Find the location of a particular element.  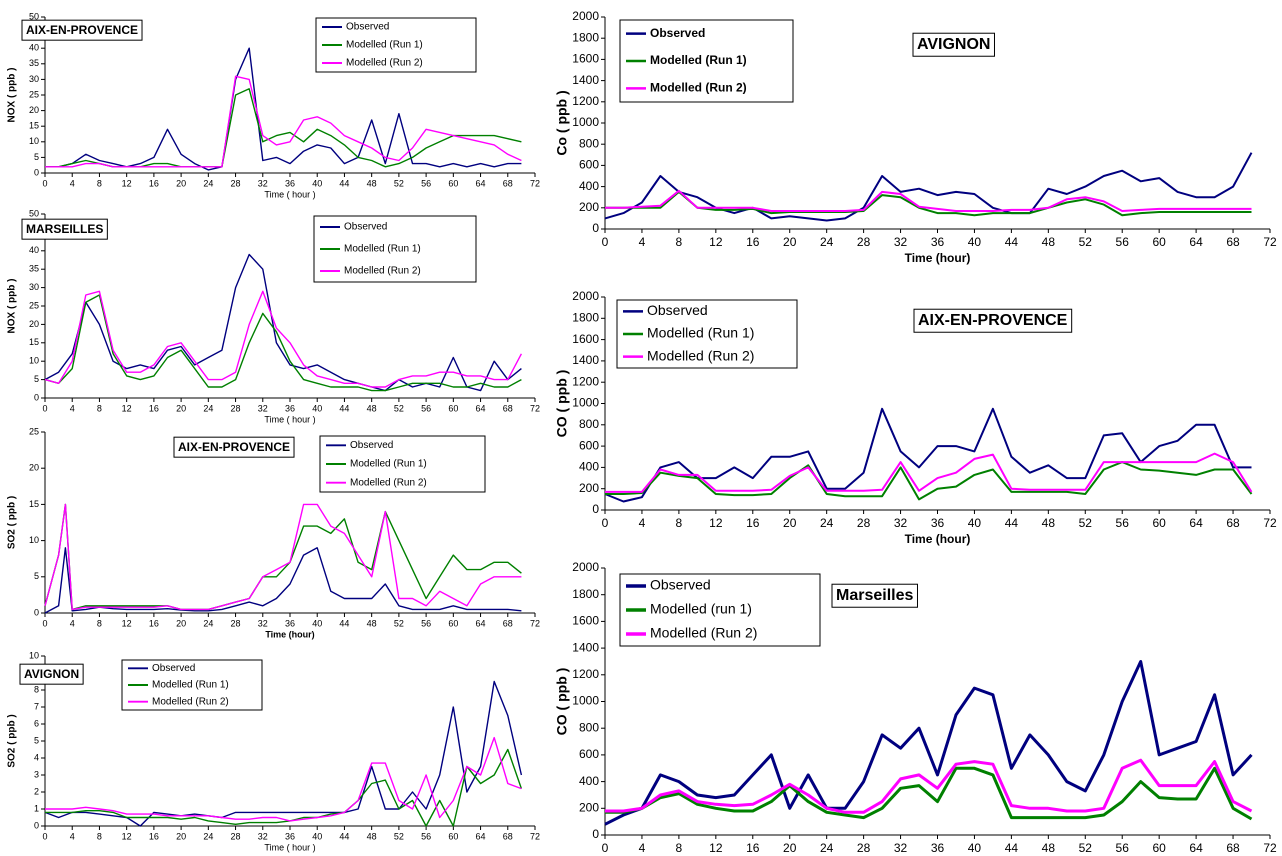

y-tick-label: 4 is located at coordinates (36, 757).